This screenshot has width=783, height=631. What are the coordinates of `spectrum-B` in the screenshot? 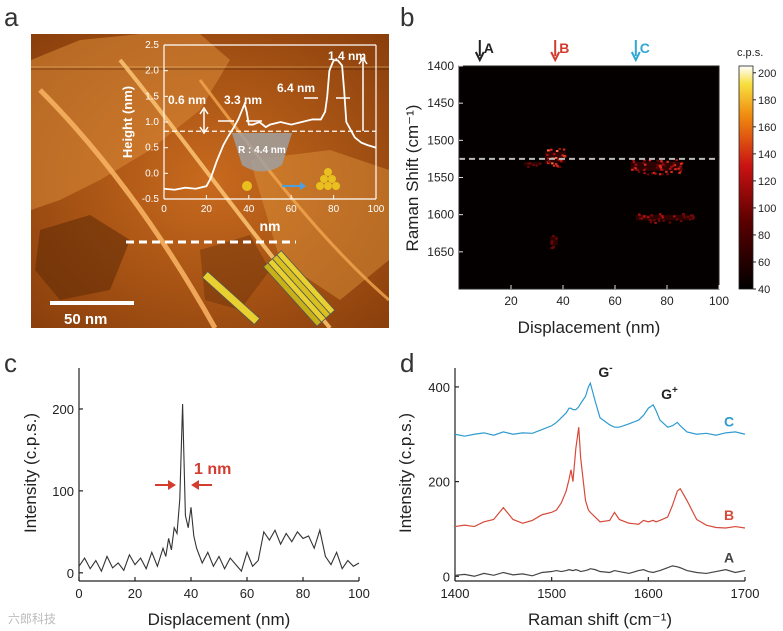 It's located at (600, 478).